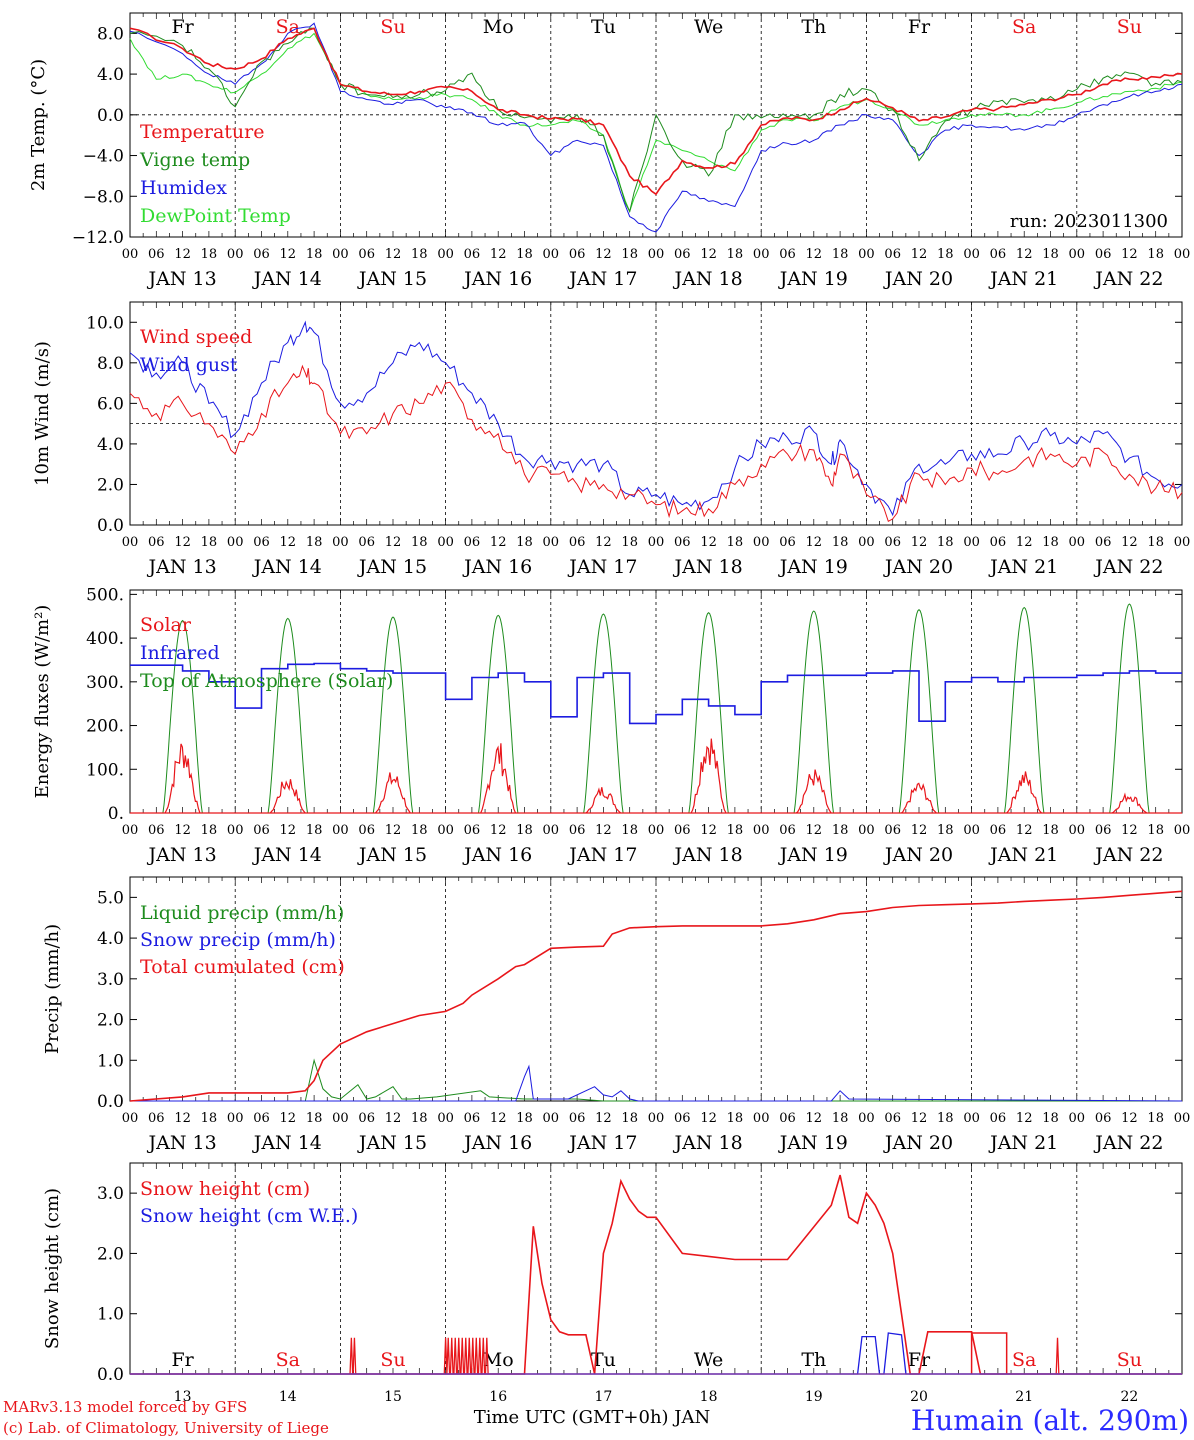  Describe the element at coordinates (266, 681) in the screenshot. I see `legend-entry: Top of Atmosphere (Solar)` at that location.